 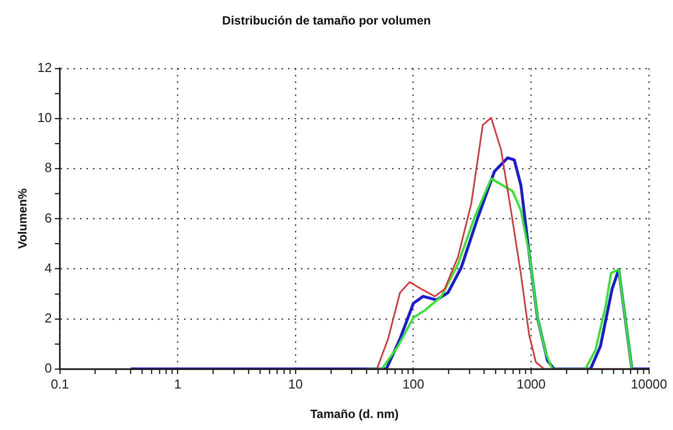 I want to click on y-tick-label: 6, so click(x=48, y=218).